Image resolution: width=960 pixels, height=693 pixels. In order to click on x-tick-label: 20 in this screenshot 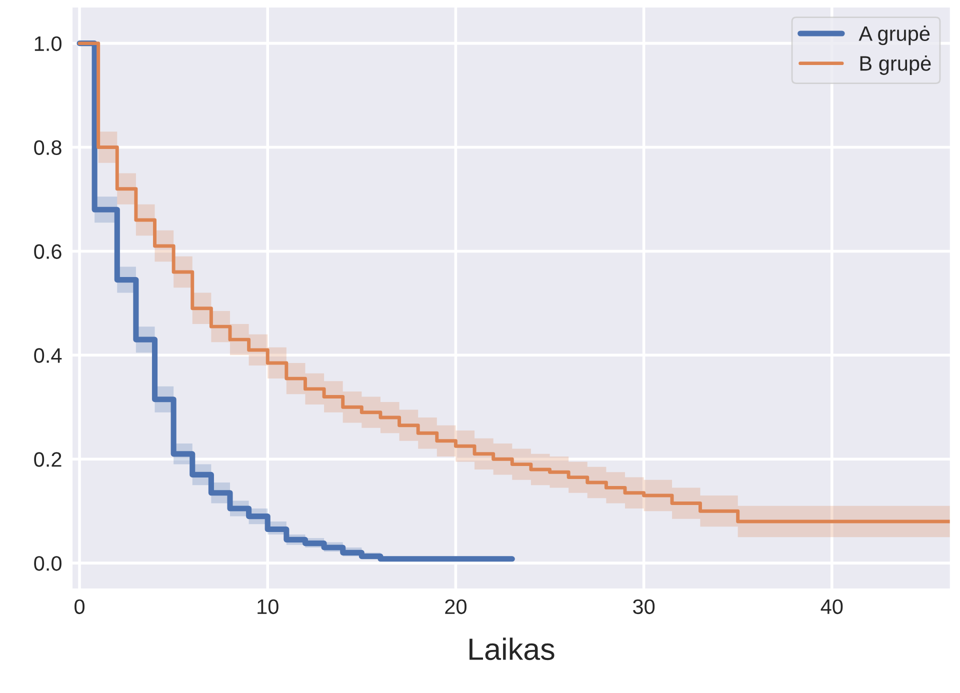, I will do `click(455, 606)`.